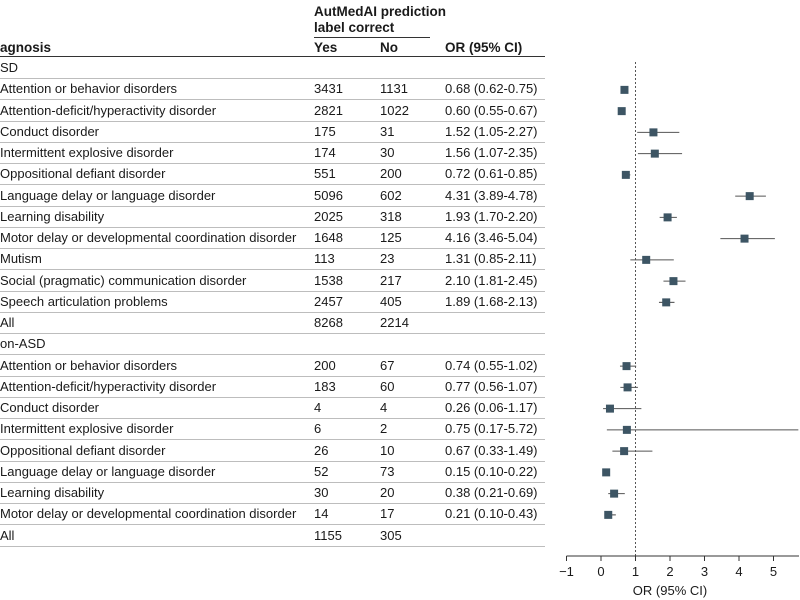  What do you see at coordinates (394, 110) in the screenshot?
I see `no-count: 1022` at bounding box center [394, 110].